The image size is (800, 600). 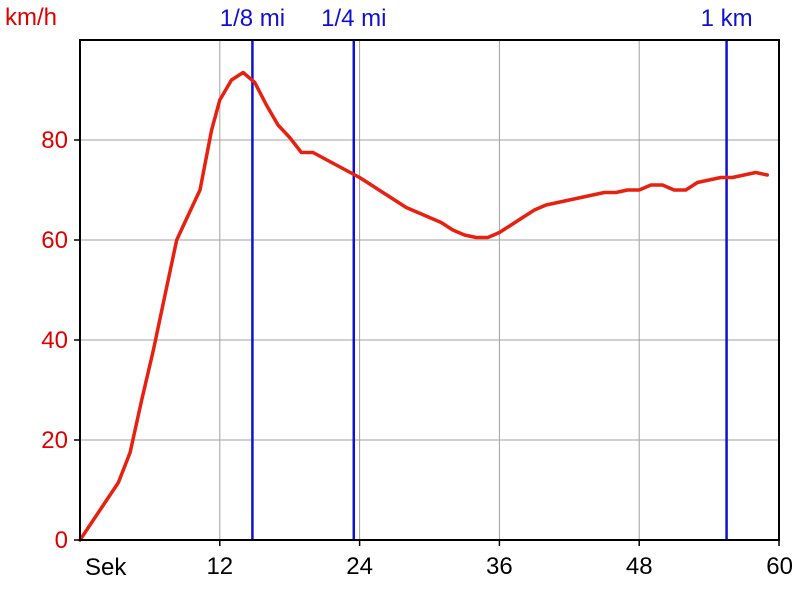 I want to click on y-axis-unit-label: km/h, so click(x=31, y=17).